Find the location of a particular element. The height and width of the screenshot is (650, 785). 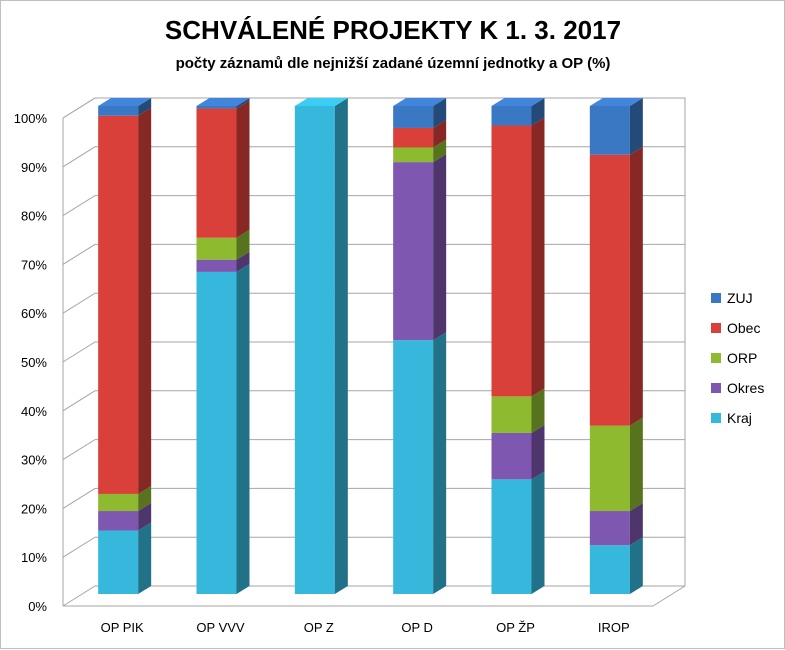

legend: ZUJ Obec ORP Okres Kraj is located at coordinates (737, 358).